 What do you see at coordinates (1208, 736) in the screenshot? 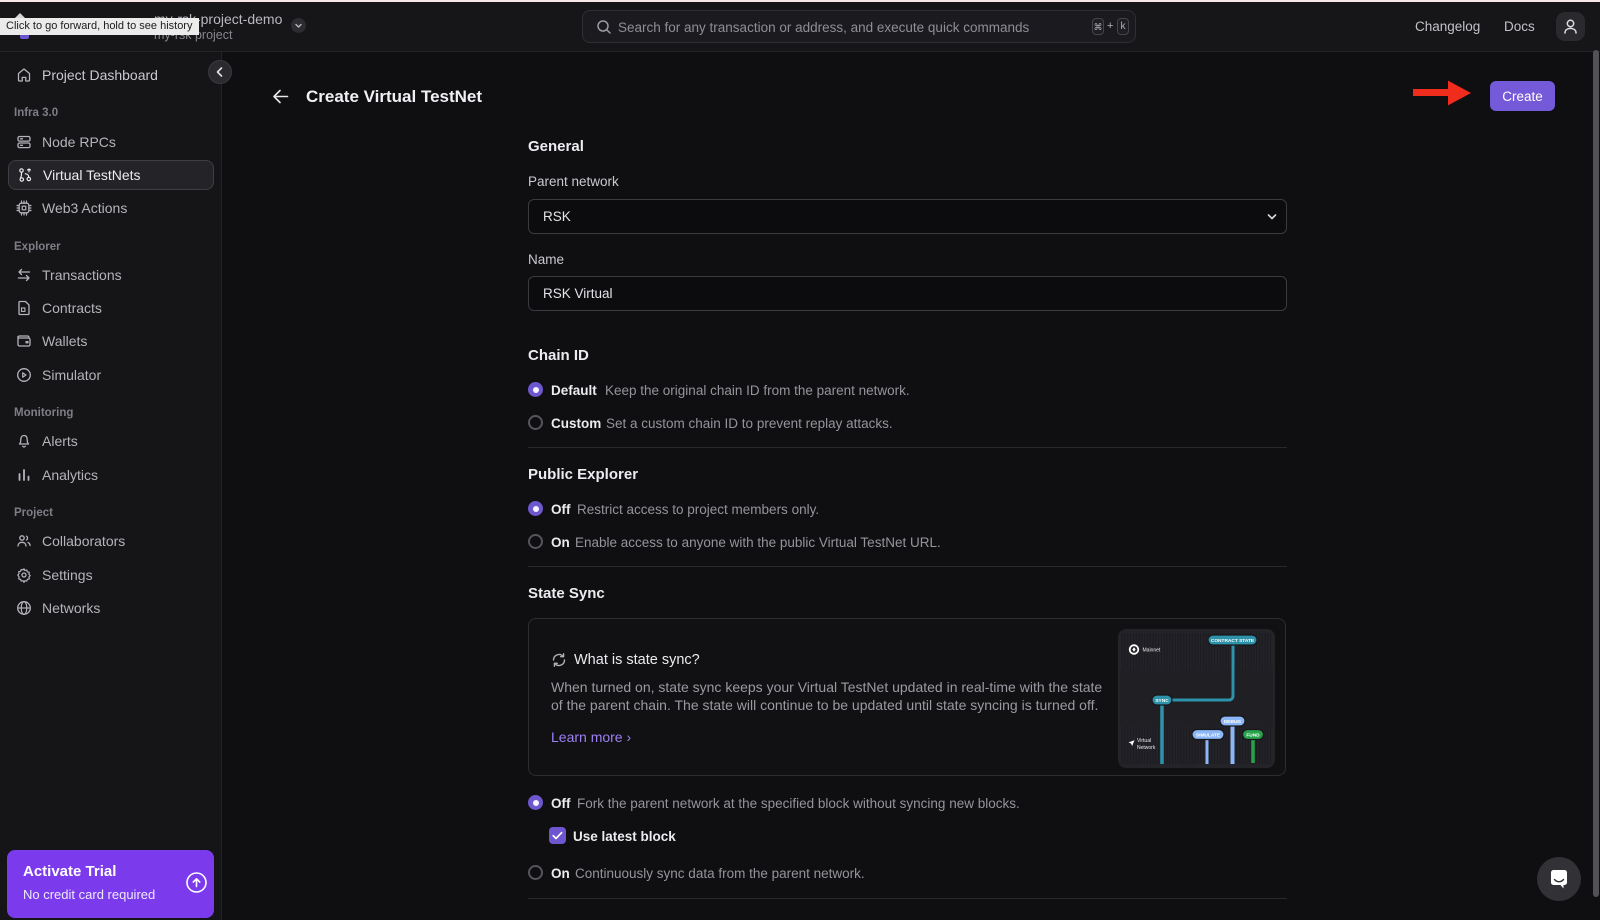
I see `svg-text: SIMULATE` at bounding box center [1208, 736].